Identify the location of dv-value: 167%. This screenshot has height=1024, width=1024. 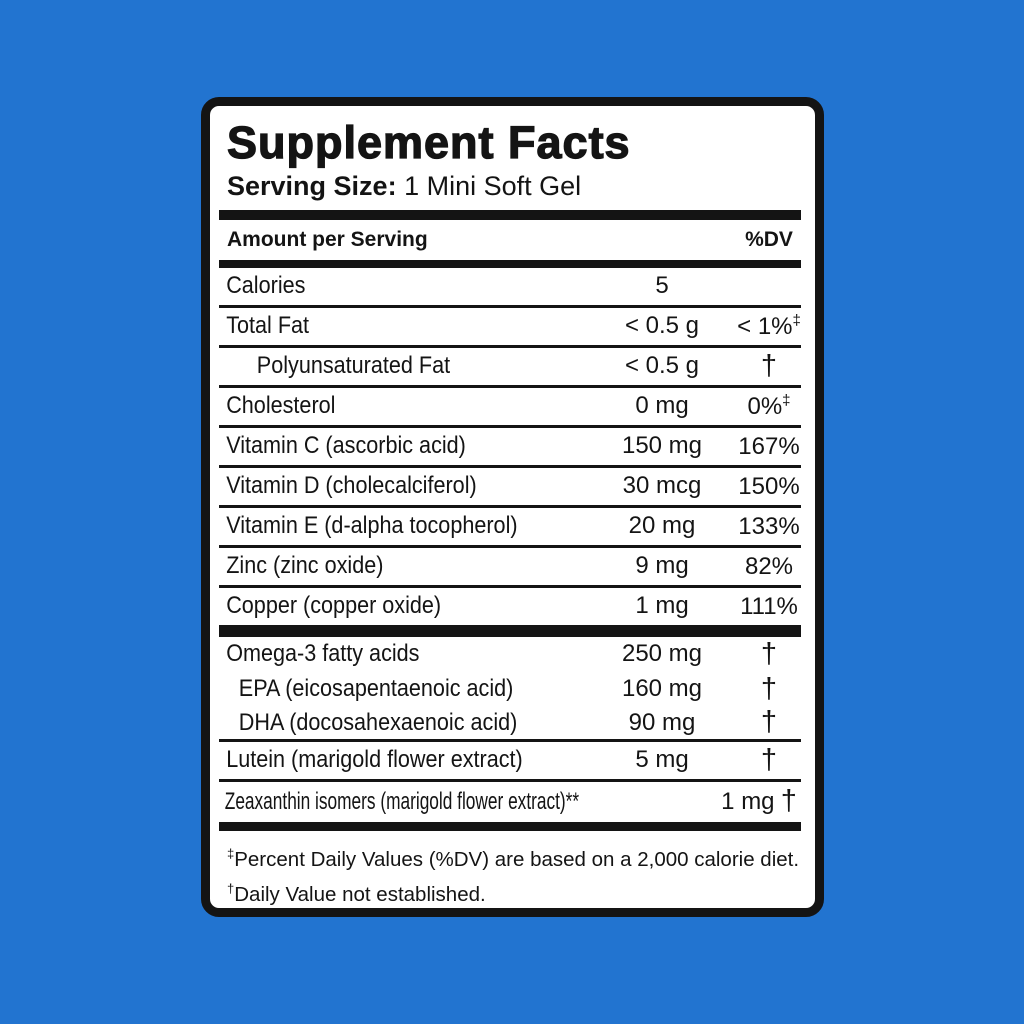
(769, 446).